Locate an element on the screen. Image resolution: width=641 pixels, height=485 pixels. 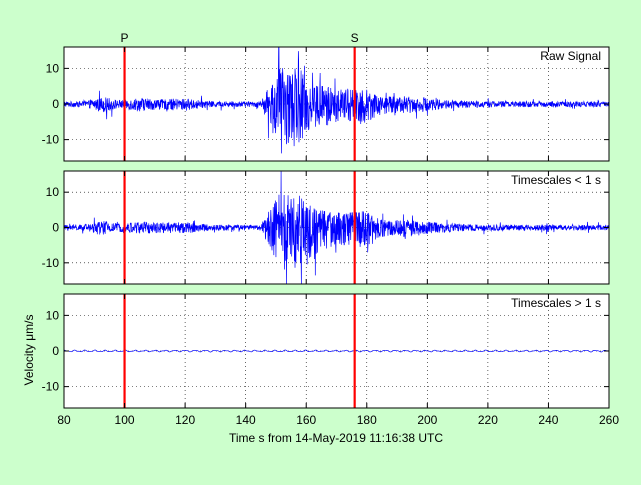
x-tick-label: 240 is located at coordinates (548, 420).